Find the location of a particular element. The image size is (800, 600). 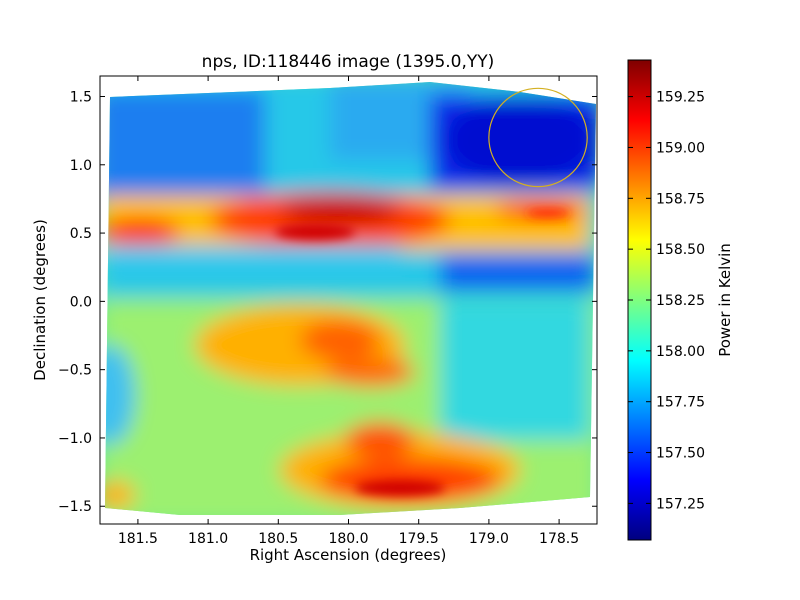

y-tick-label: 1.5 is located at coordinates (81, 97).